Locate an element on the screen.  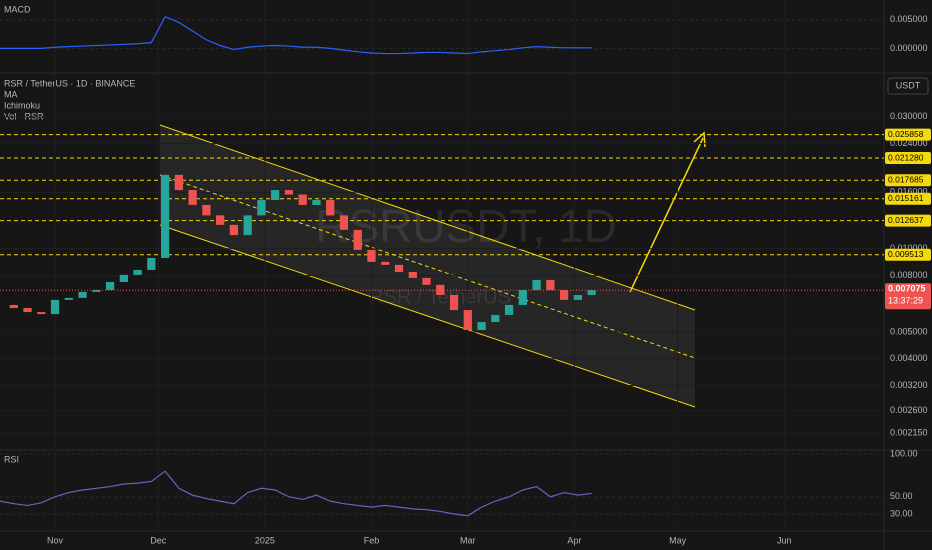
rsi-line is located at coordinates (296, 493).